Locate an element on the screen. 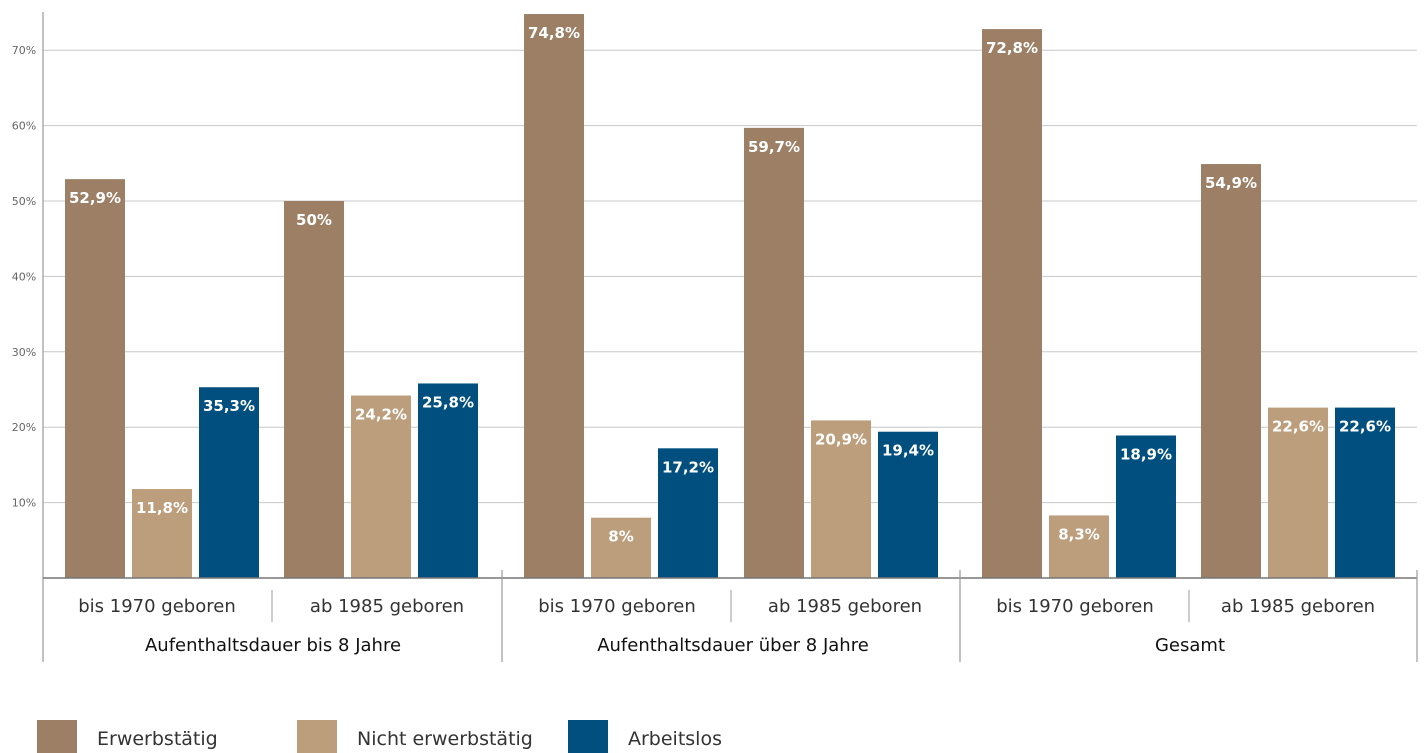 The width and height of the screenshot is (1426, 753). bar-value-label: 59,7% is located at coordinates (774, 147).